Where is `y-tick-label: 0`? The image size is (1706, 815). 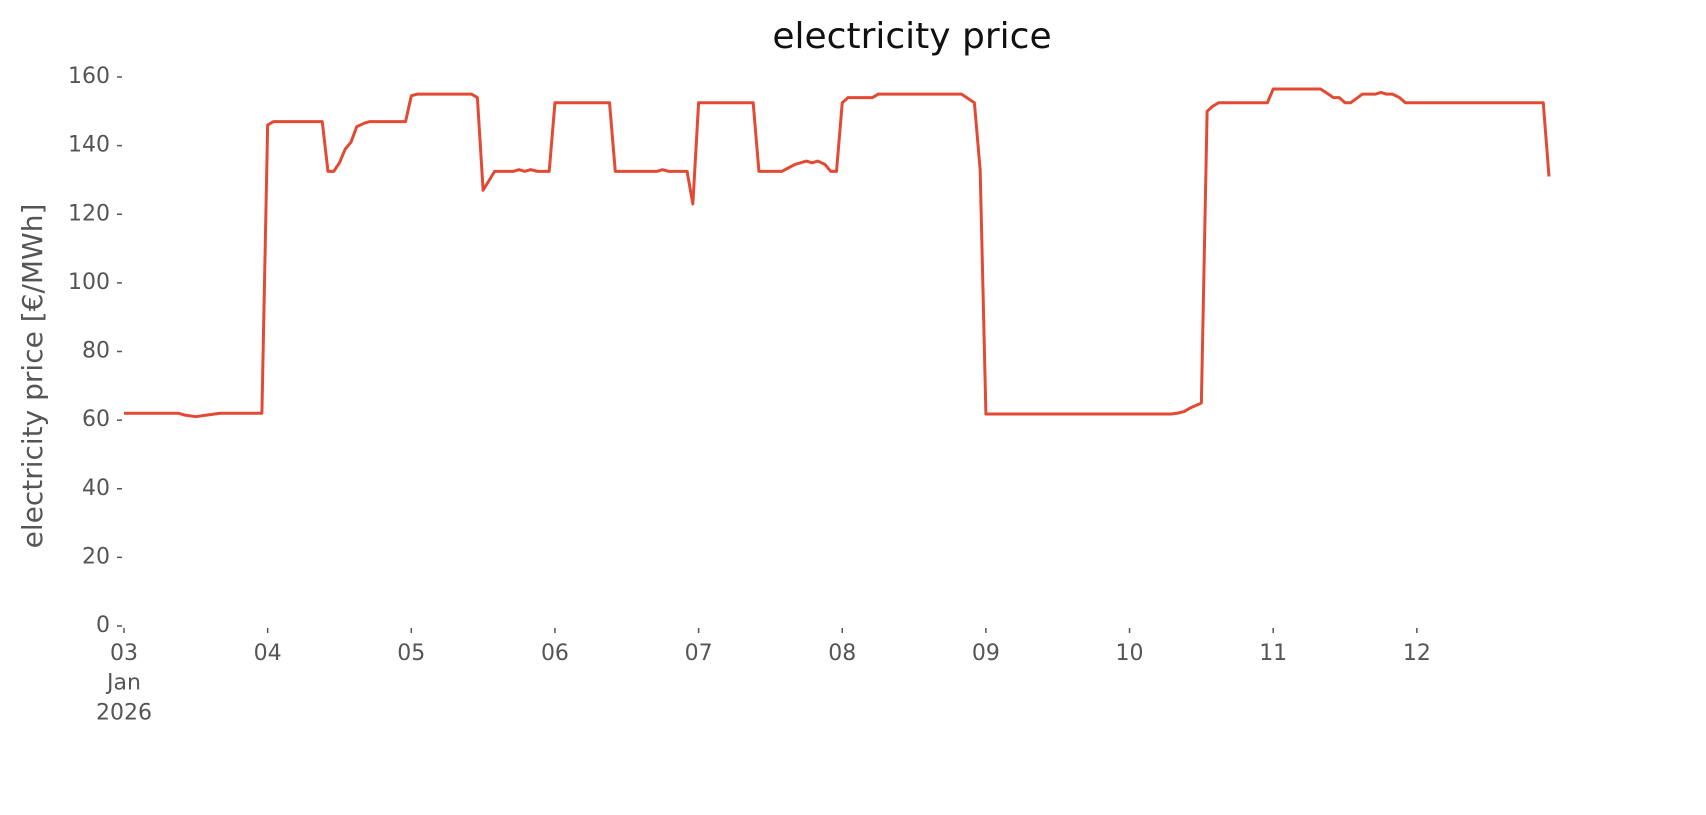
y-tick-label: 0 is located at coordinates (103, 625).